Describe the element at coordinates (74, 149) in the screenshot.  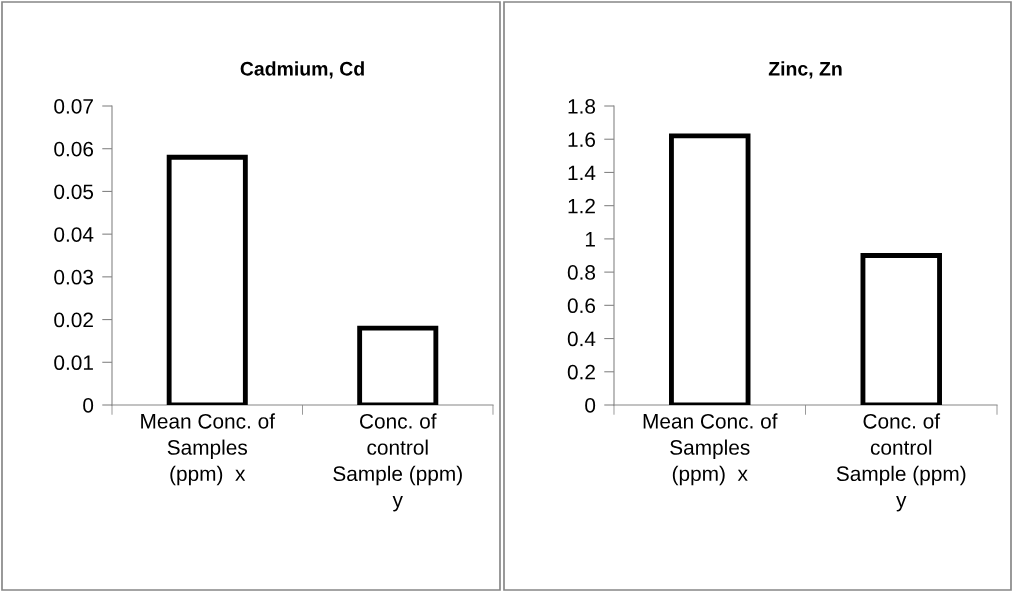
I see `y-tick-label: 0.06` at that location.